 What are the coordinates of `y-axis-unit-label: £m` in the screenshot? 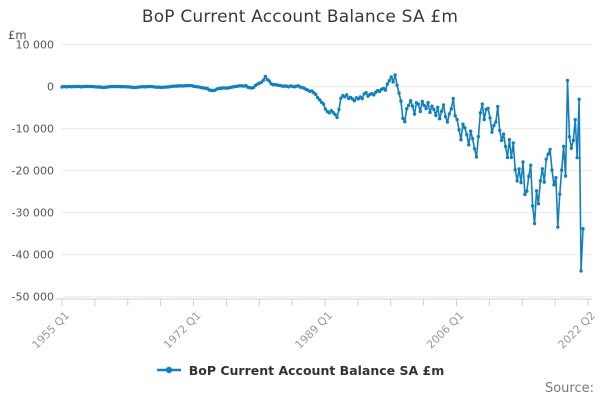 It's located at (17, 35).